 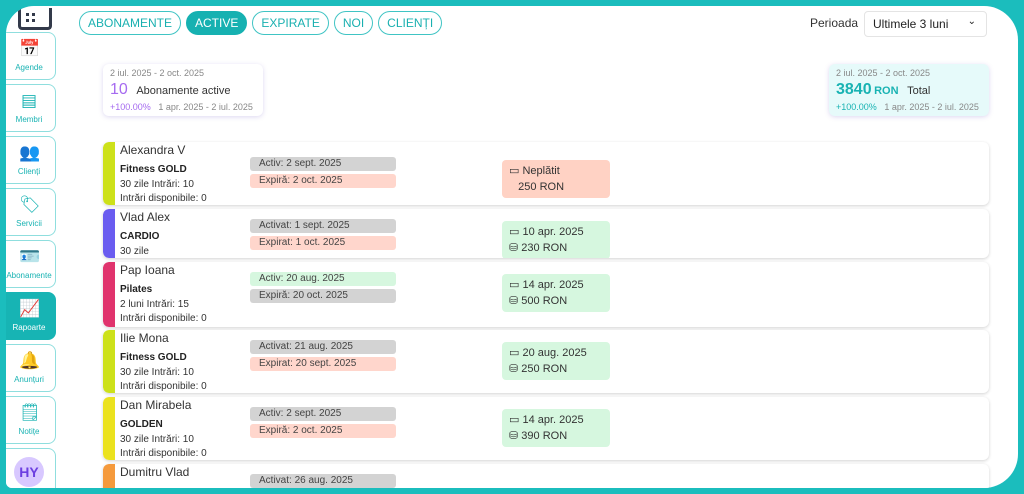 I want to click on tab-expirate: EXPIRATE, so click(x=290, y=23).